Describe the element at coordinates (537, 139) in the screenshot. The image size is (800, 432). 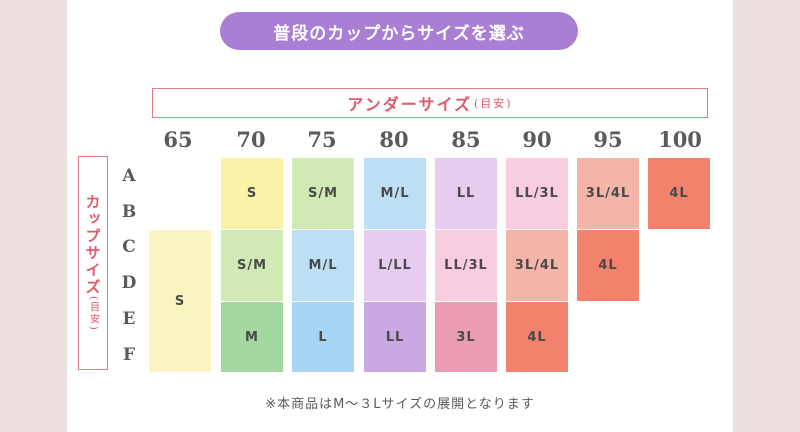
I see `col-head-90: 90` at that location.